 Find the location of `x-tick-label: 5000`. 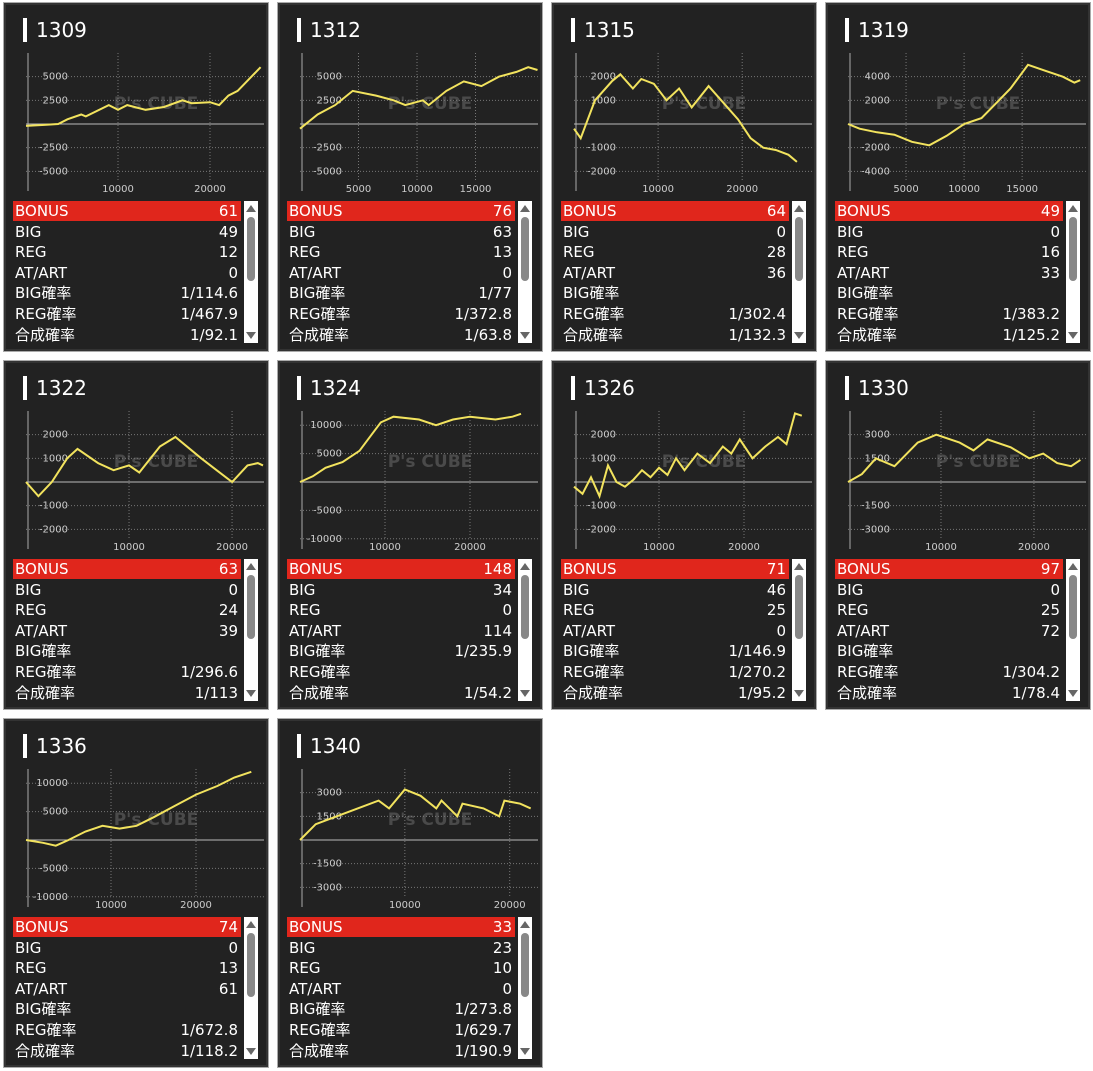

x-tick-label: 5000 is located at coordinates (358, 189).